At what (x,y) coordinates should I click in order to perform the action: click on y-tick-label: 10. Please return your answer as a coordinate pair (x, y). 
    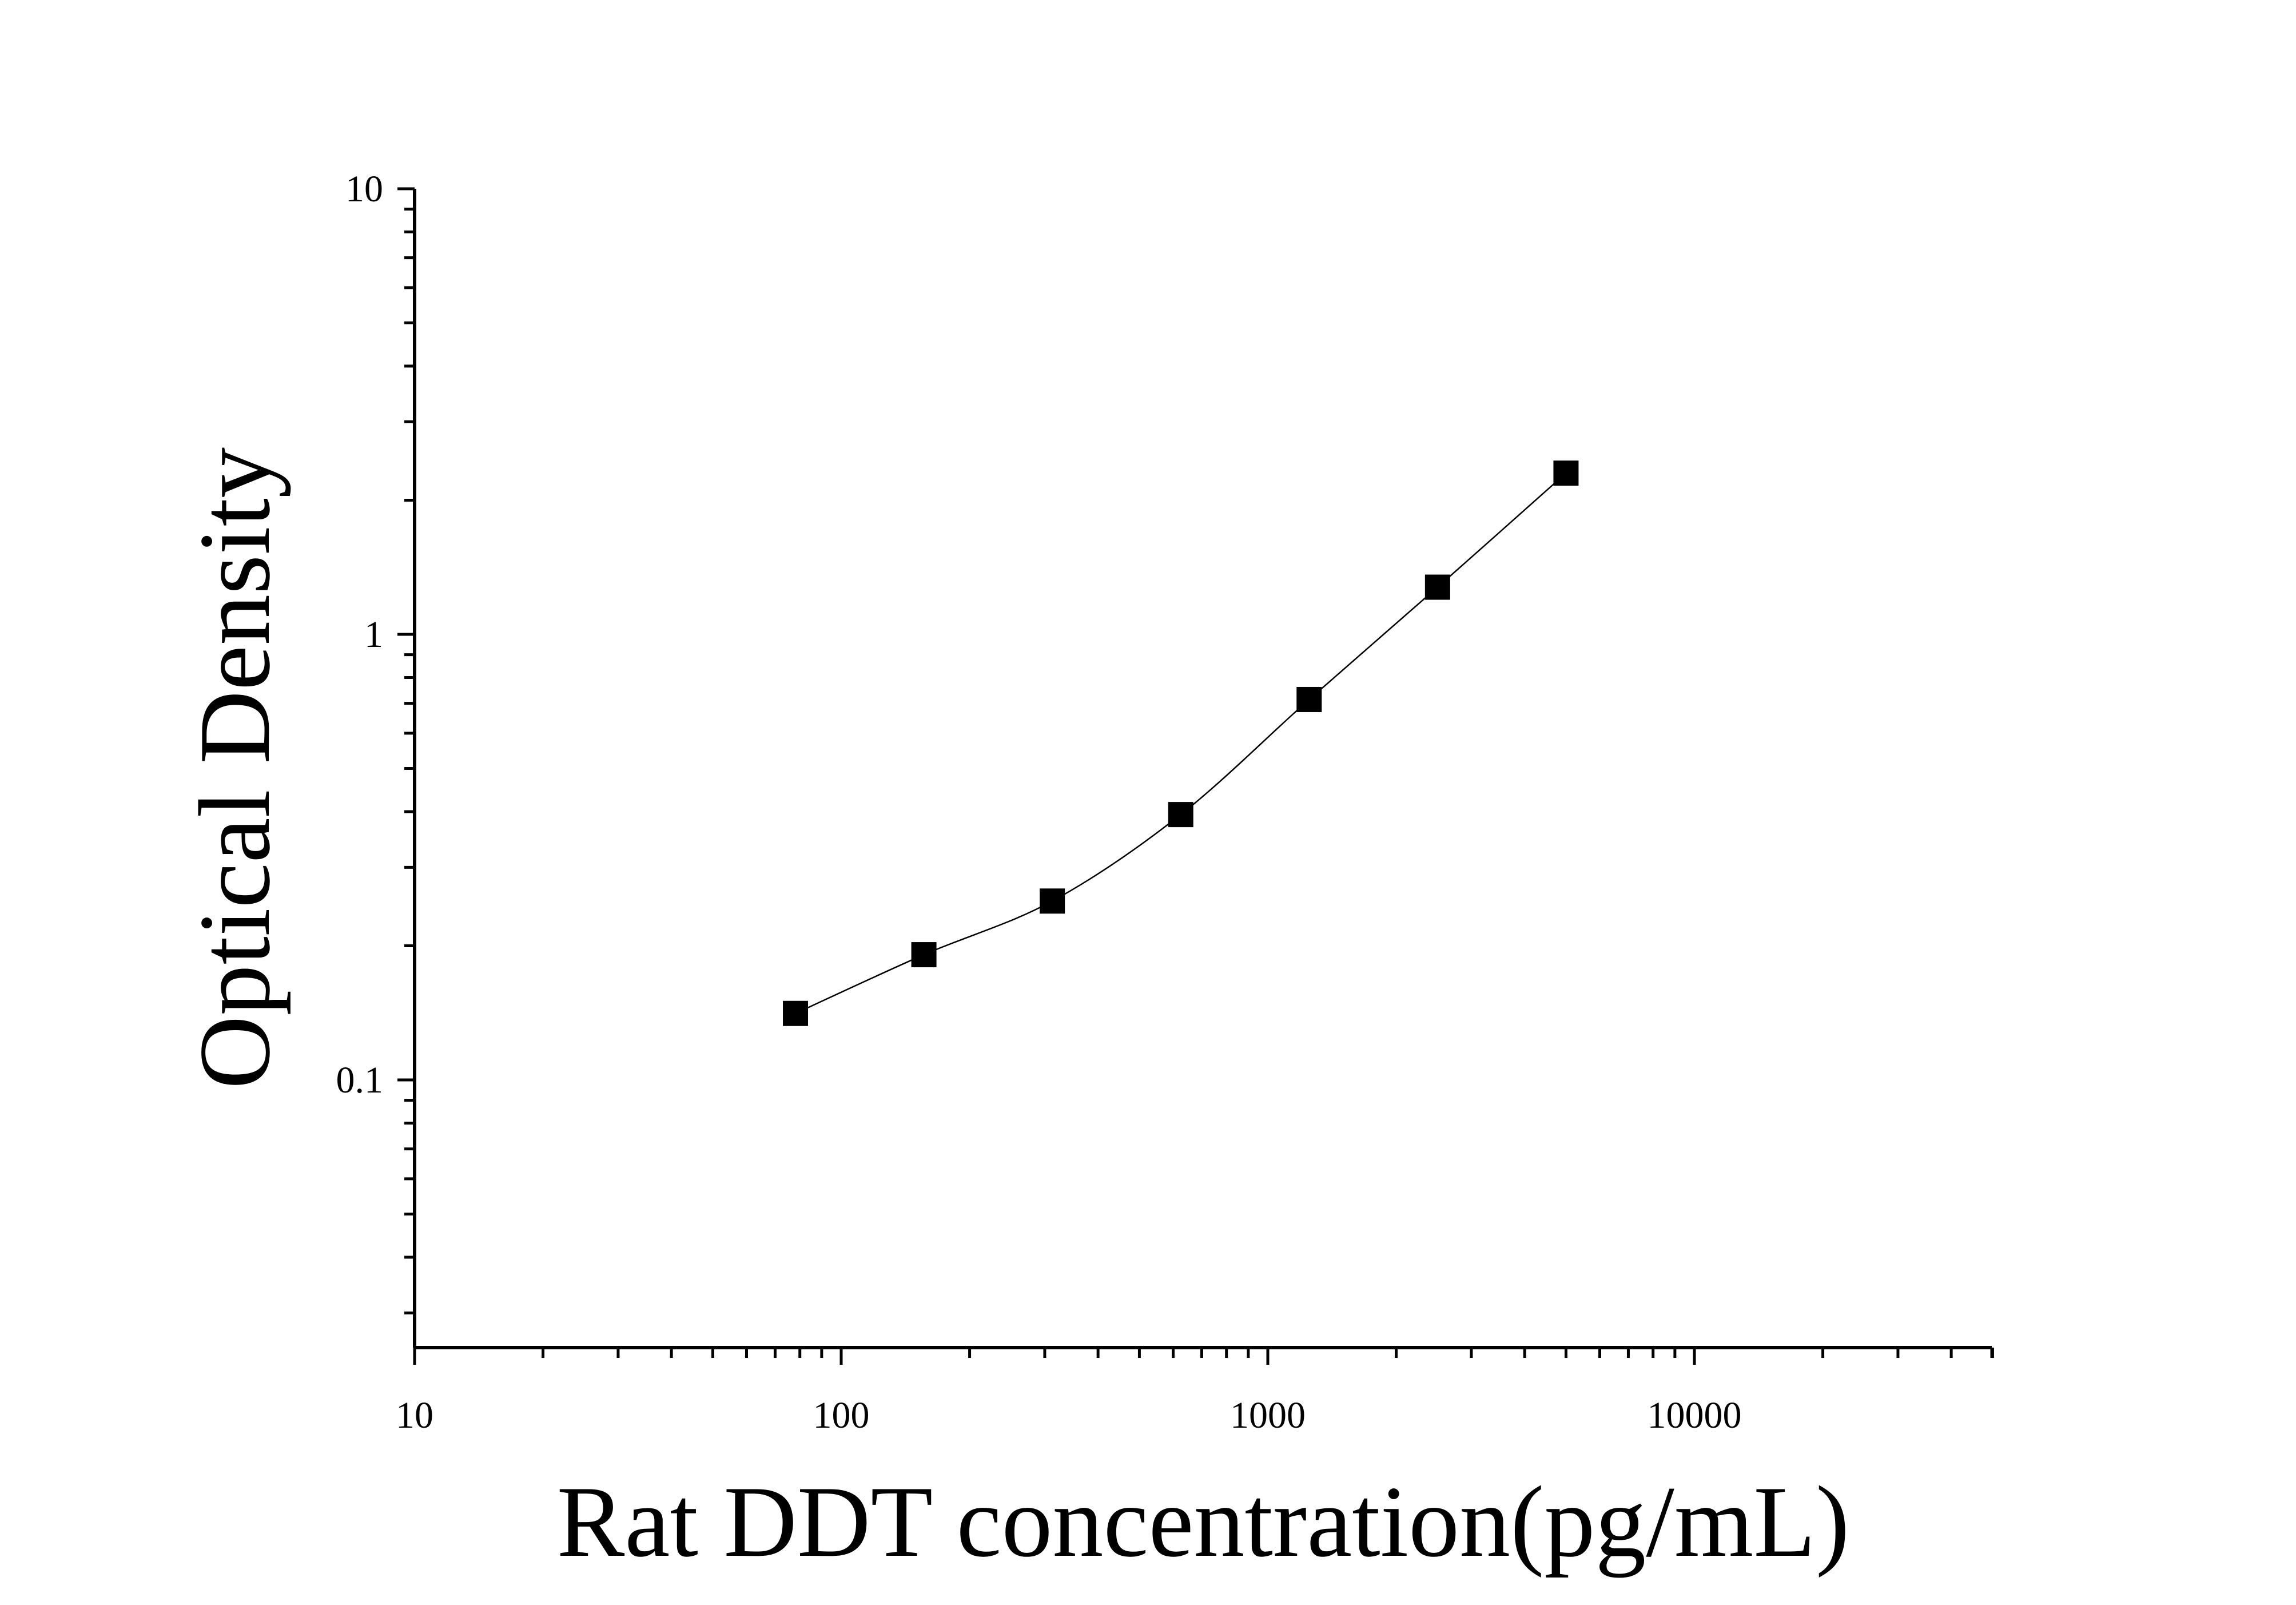
    Looking at the image, I should click on (364, 189).